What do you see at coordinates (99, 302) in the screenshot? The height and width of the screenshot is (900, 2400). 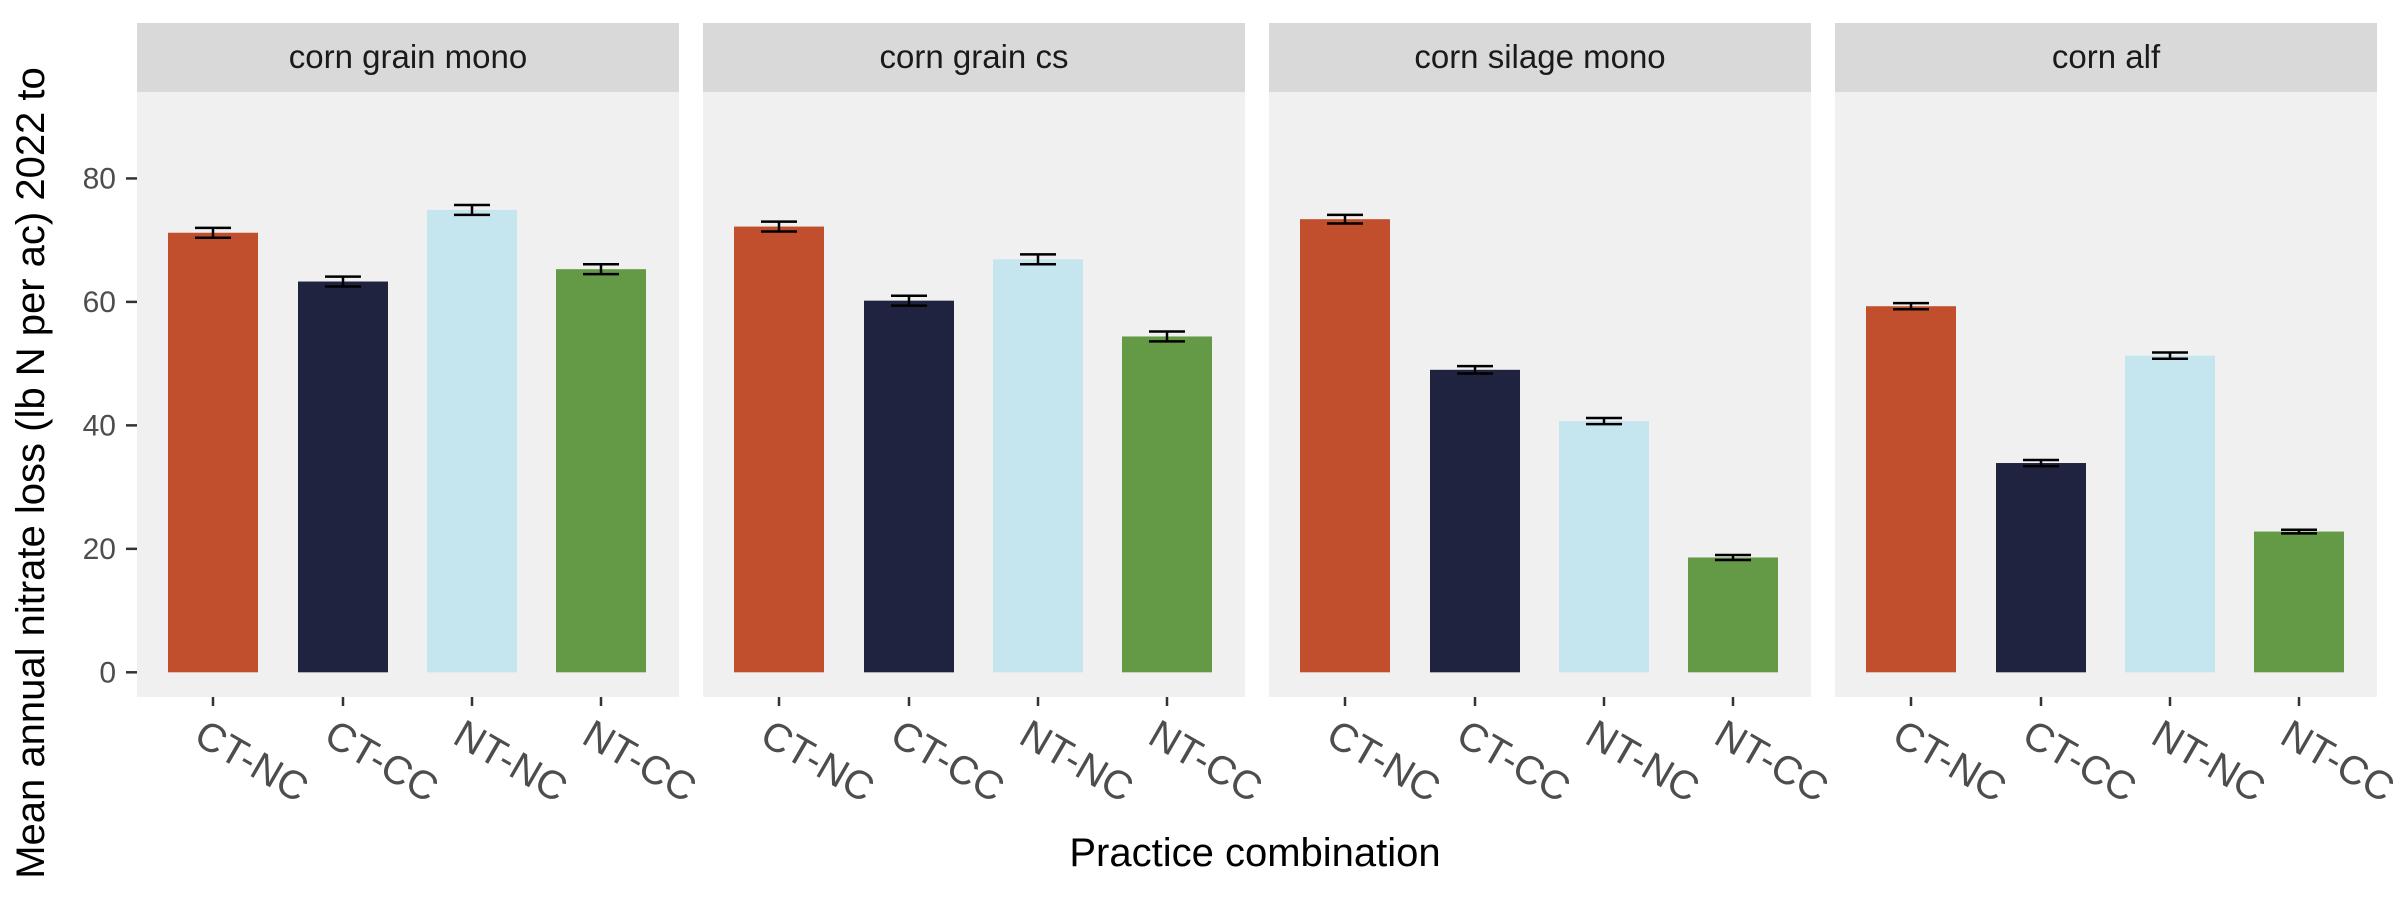 I see `y-tick-label: 60` at bounding box center [99, 302].